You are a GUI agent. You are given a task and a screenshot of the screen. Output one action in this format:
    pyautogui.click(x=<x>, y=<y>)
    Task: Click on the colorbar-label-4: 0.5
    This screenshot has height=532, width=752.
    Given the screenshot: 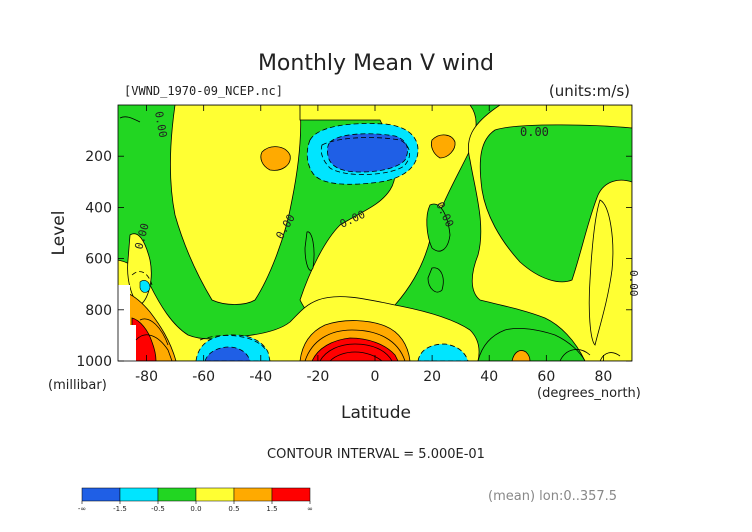 What is the action you would take?
    pyautogui.click(x=233, y=509)
    